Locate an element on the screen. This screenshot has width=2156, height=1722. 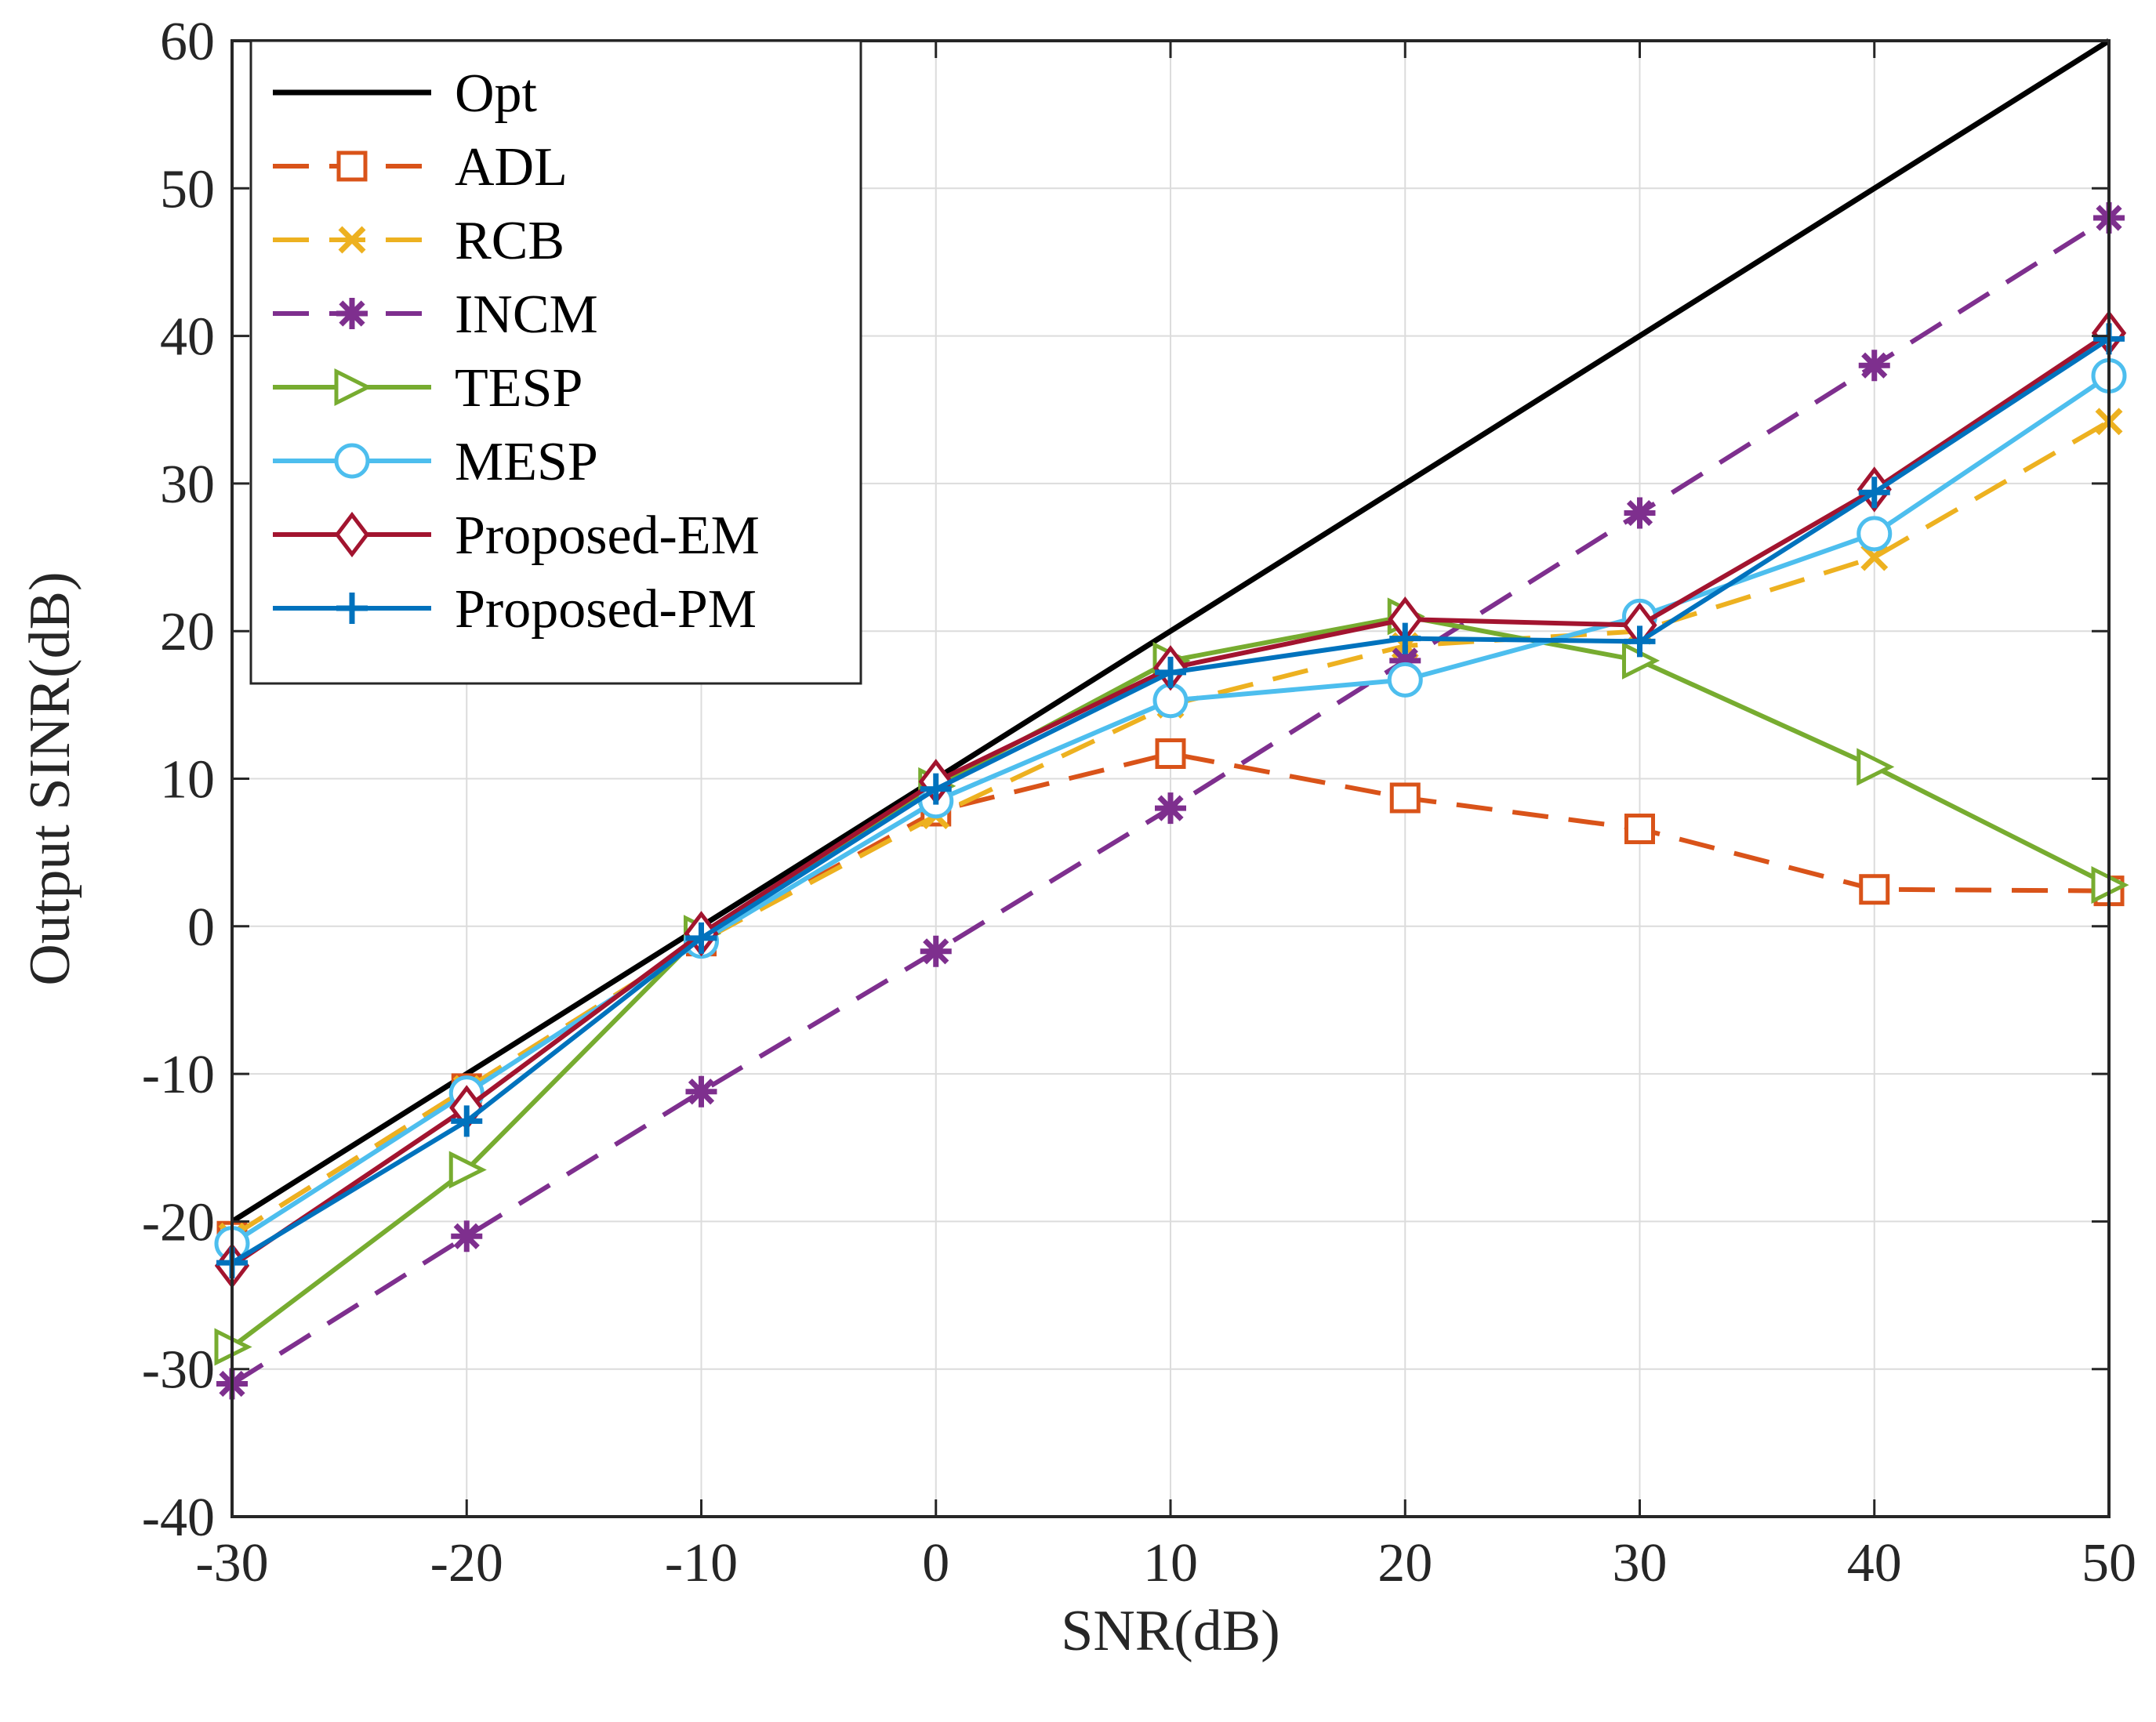
y-tick-label: 50 is located at coordinates (187, 189).